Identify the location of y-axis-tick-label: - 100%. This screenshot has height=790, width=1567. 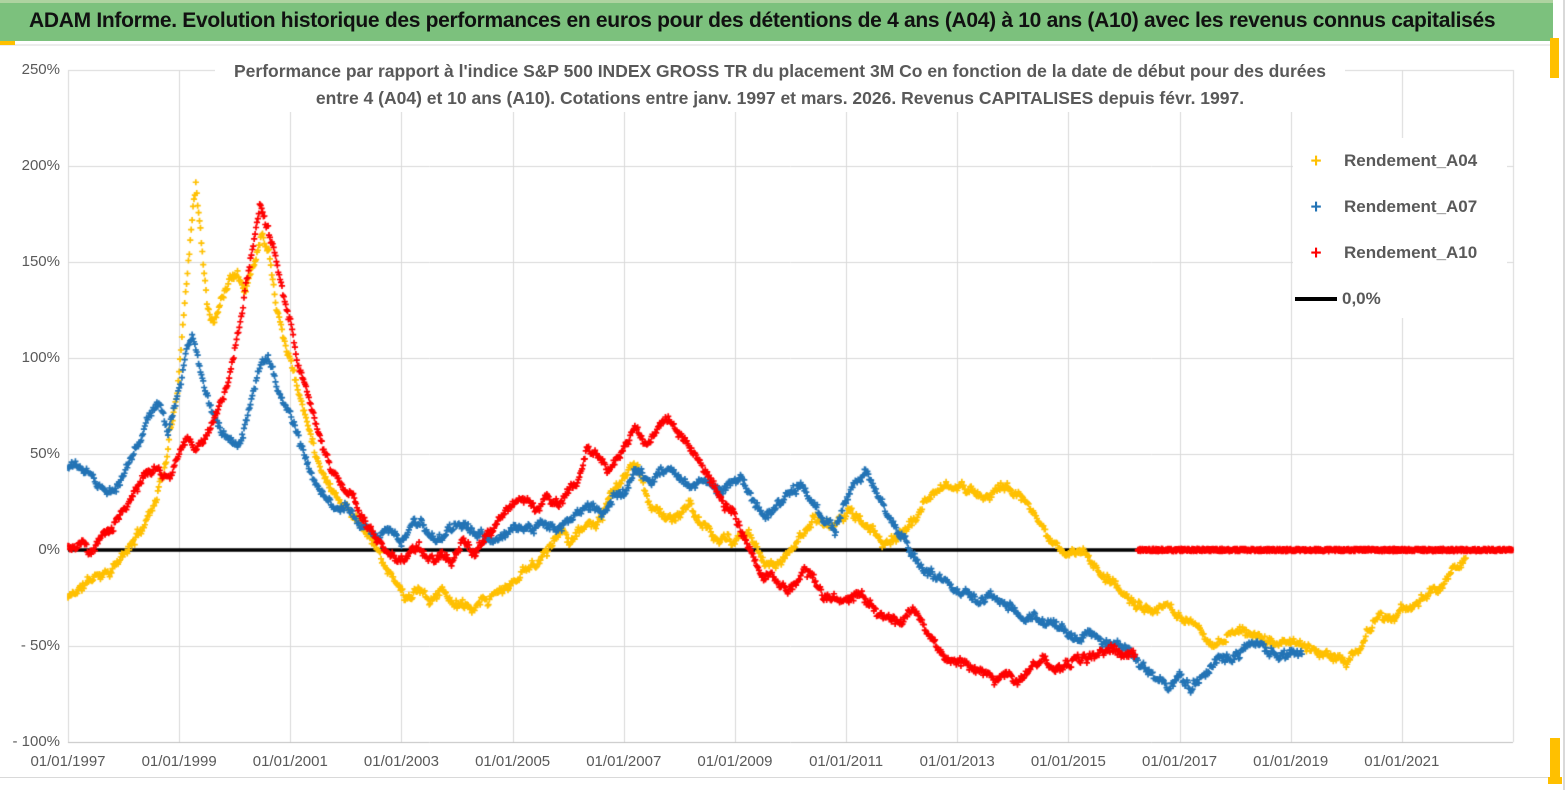
(31, 742).